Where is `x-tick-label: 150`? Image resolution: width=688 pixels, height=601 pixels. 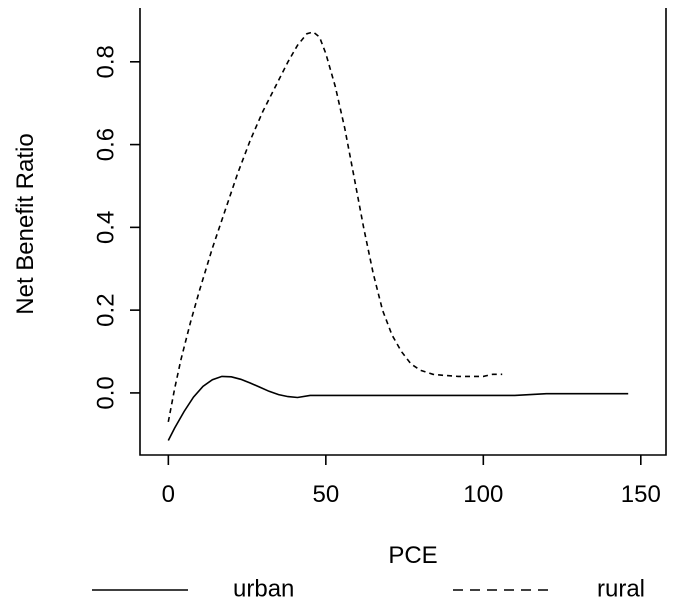
x-tick-label: 150 is located at coordinates (641, 494).